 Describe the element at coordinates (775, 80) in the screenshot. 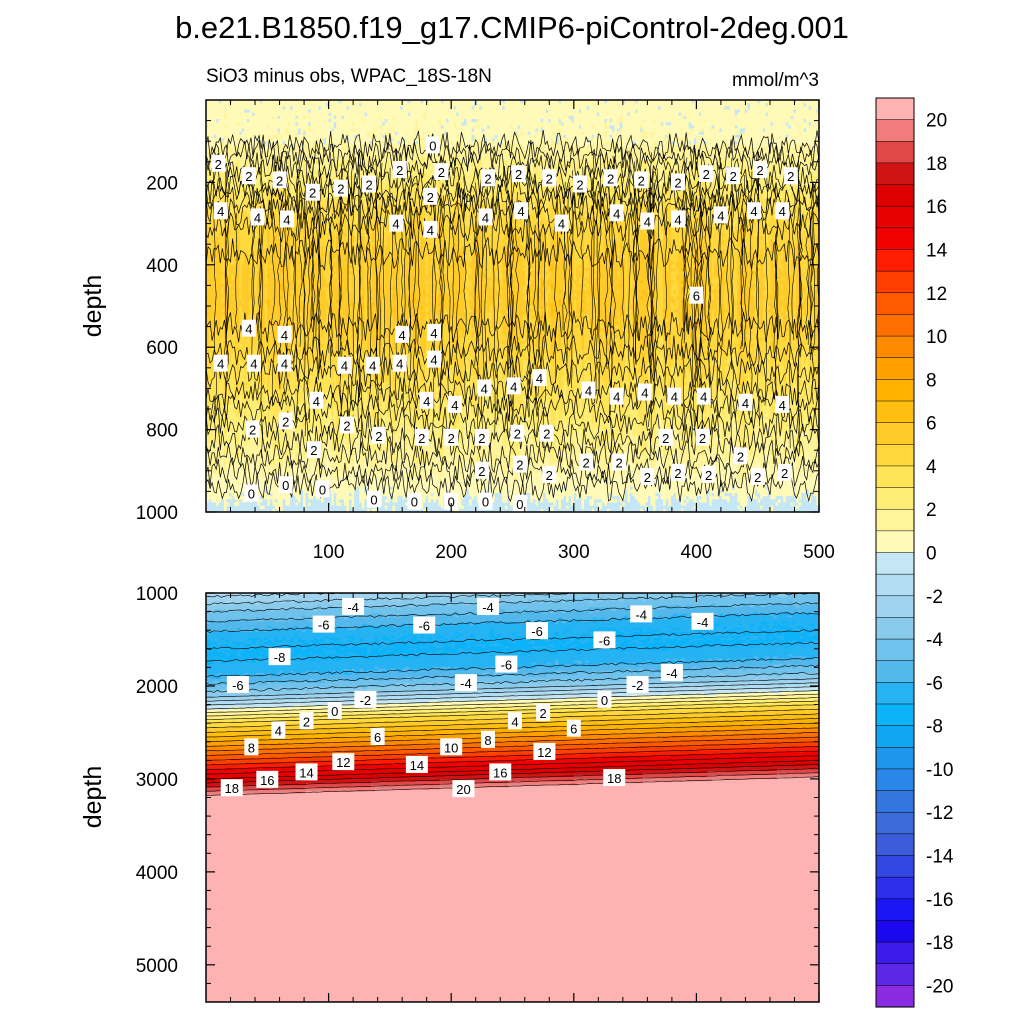

I see `units-label: mmol/m^3` at that location.